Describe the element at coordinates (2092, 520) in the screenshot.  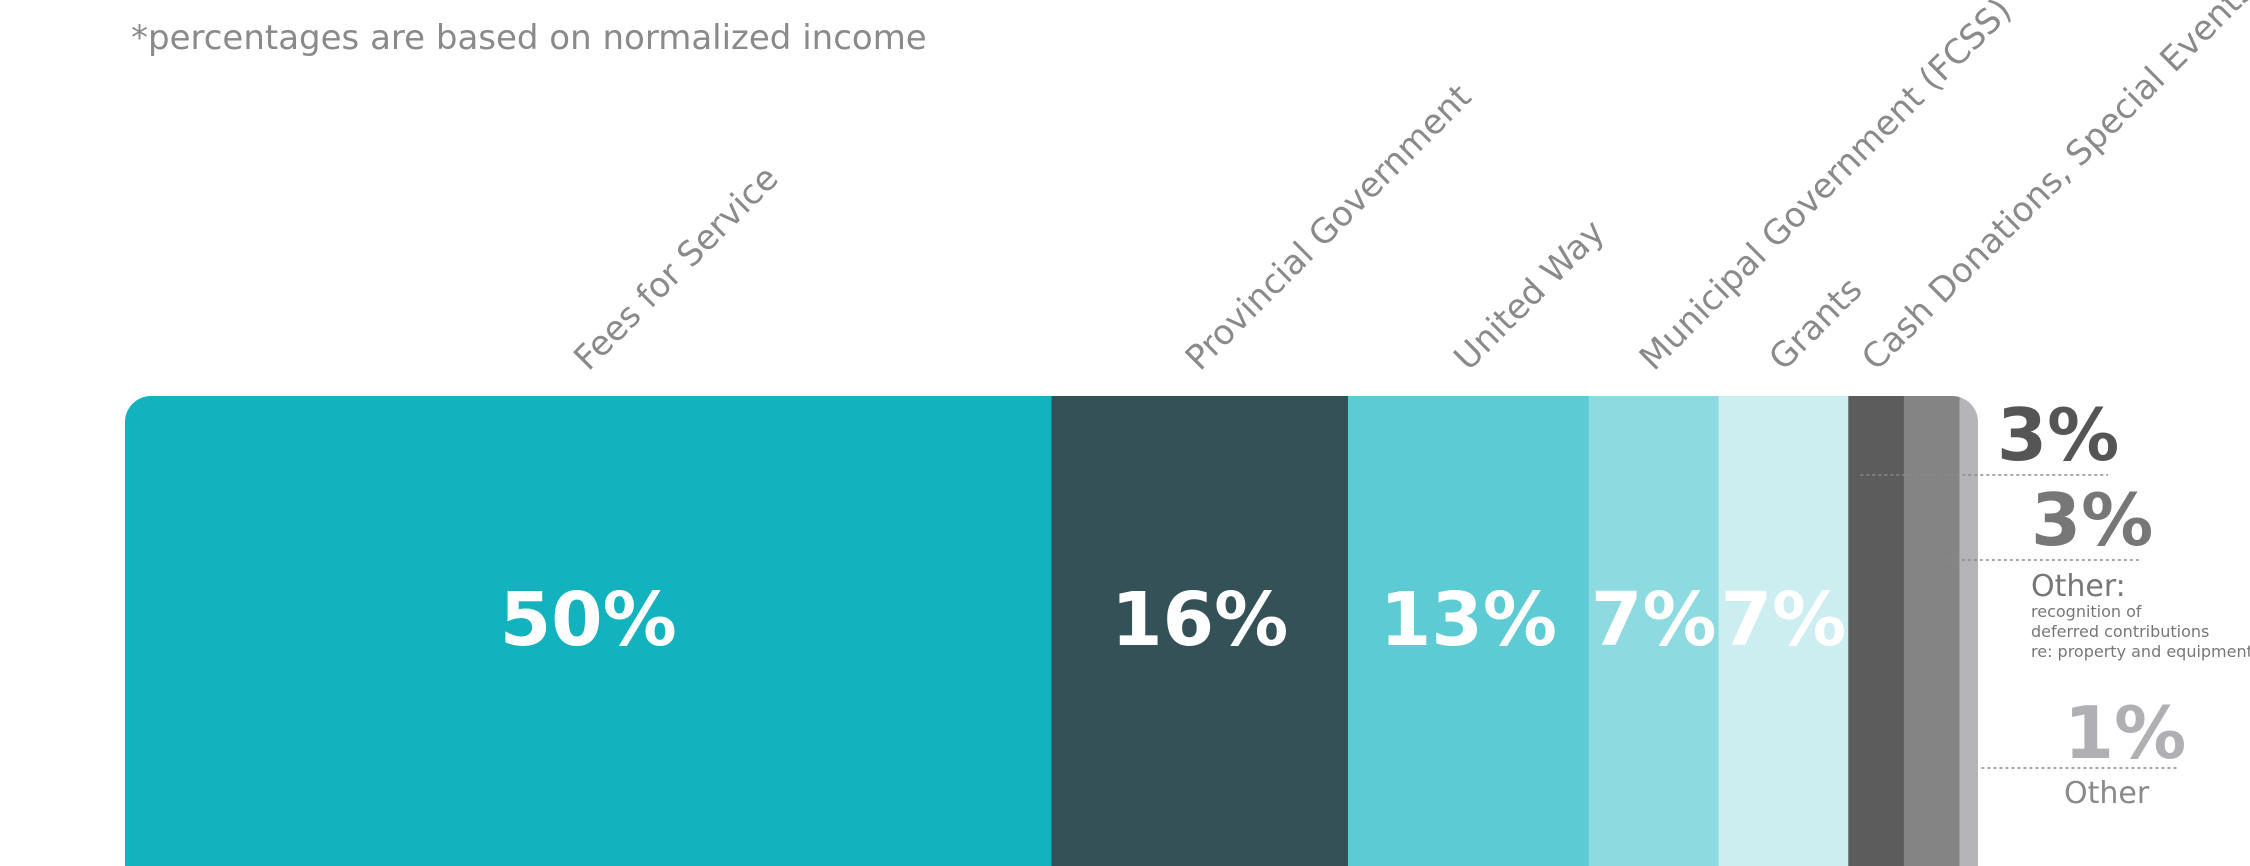
I see `side-value-2: 3%` at that location.